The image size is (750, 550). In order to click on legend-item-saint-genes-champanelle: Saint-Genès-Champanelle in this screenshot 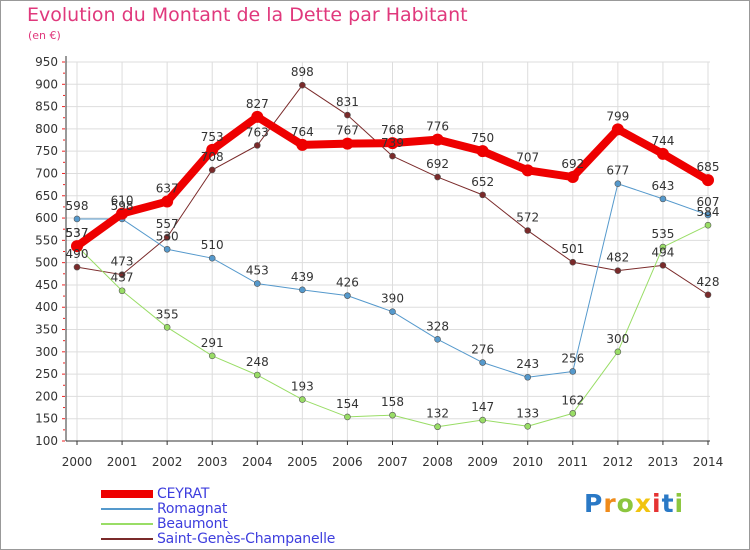, I will do `click(218, 538)`.